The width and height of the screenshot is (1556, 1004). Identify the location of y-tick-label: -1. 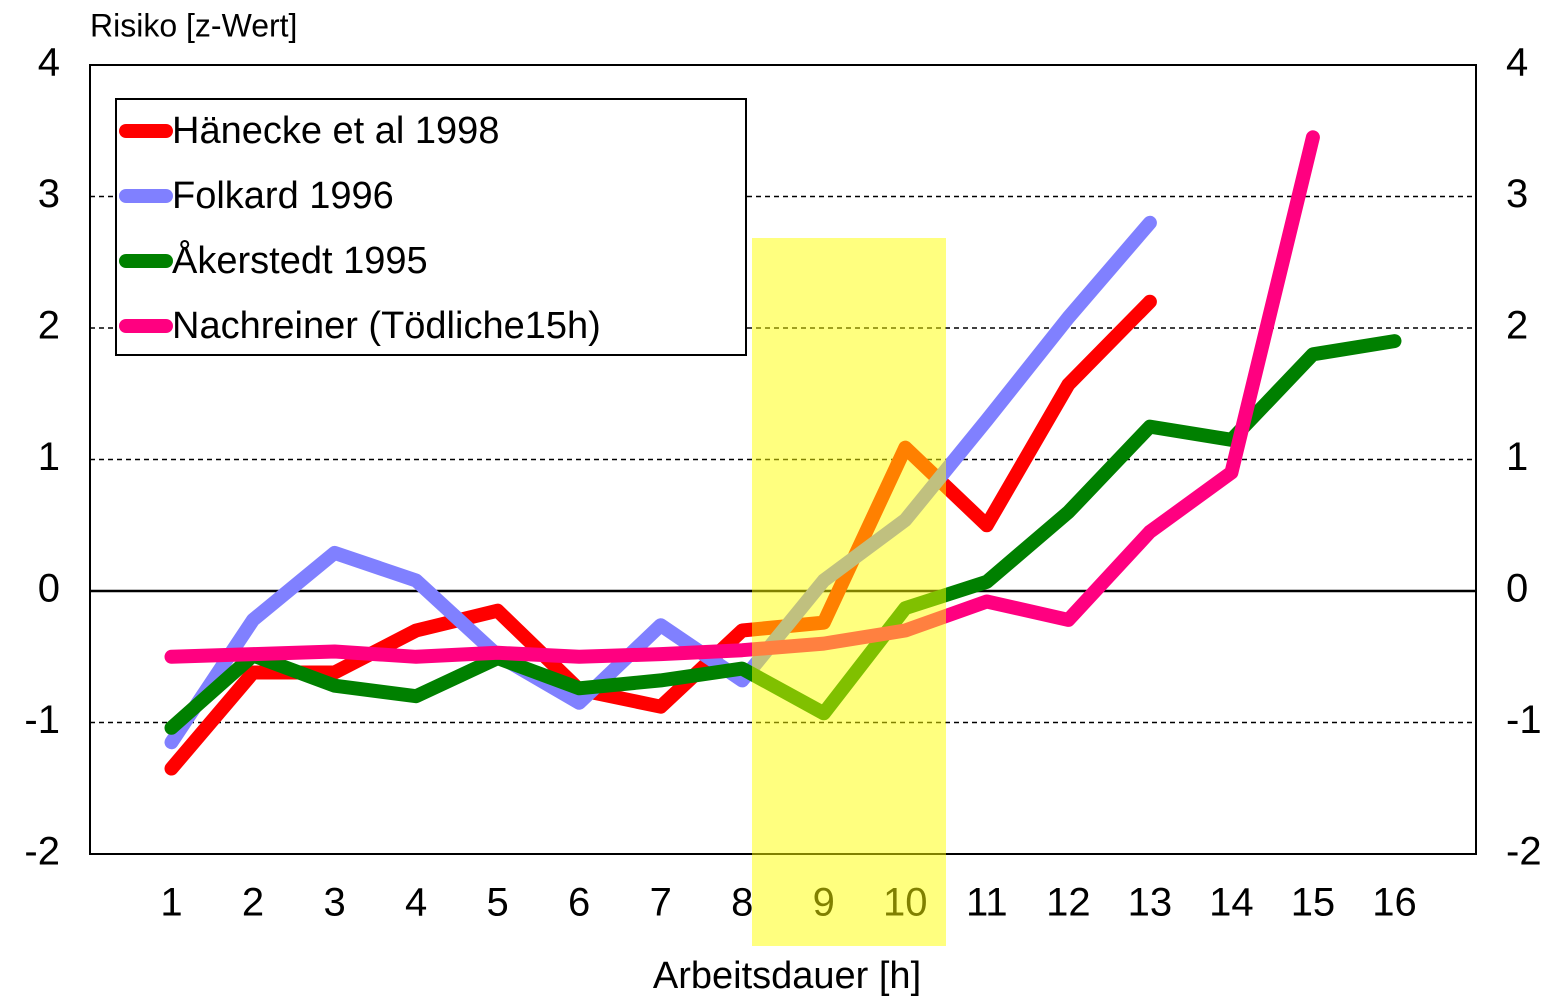
(42, 720).